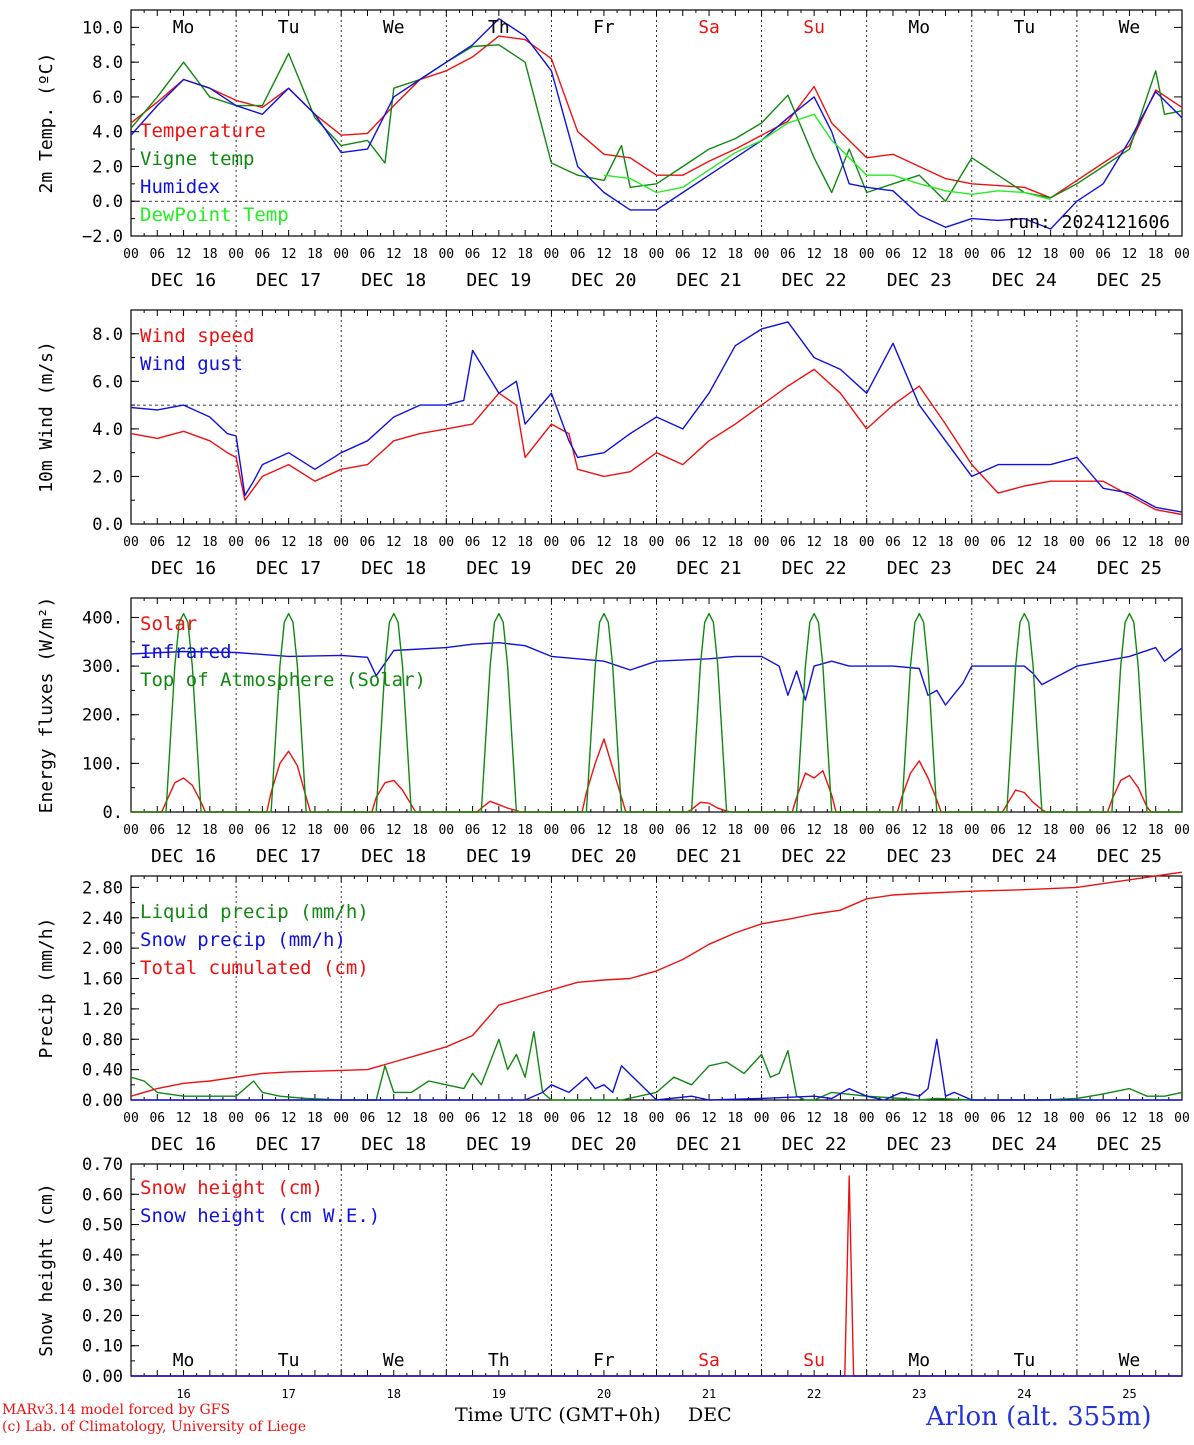 This screenshot has width=1194, height=1445. Describe the element at coordinates (107, 202) in the screenshot. I see `y-tick-label: 0.0` at that location.